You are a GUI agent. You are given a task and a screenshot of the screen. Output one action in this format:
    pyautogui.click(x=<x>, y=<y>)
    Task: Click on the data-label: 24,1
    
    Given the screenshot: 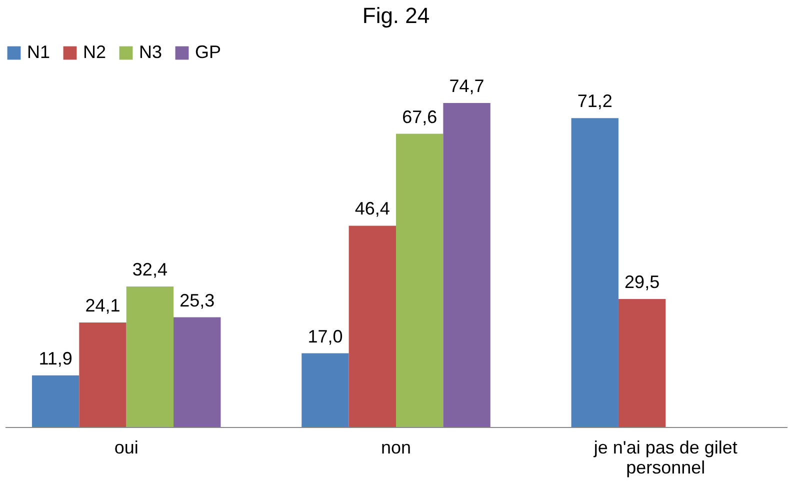 What is the action you would take?
    pyautogui.click(x=102, y=305)
    